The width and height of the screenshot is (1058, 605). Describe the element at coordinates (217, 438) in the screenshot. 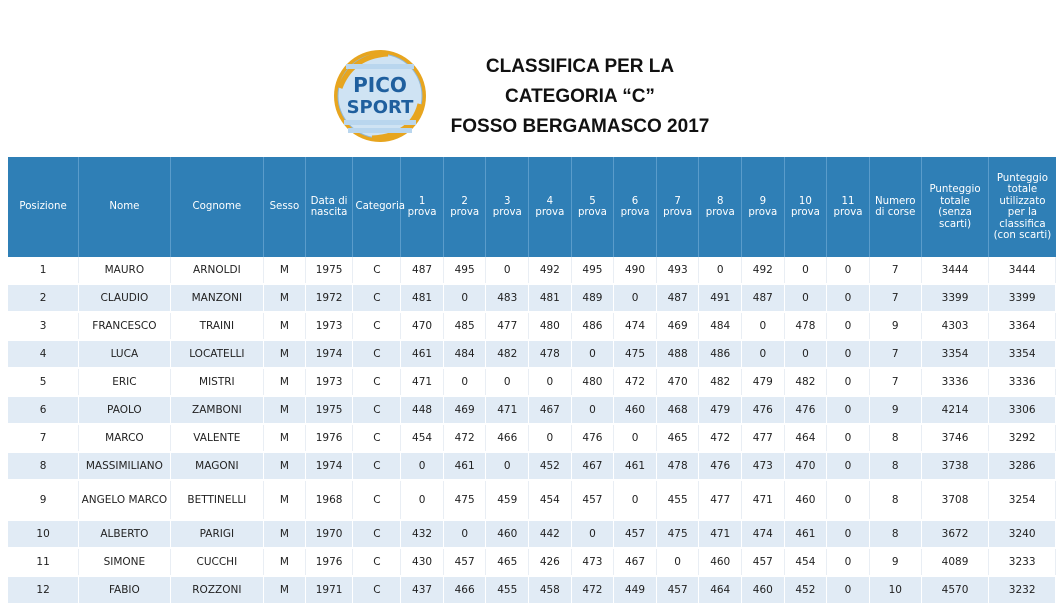

I see `table-cell: VALENTE` at that location.